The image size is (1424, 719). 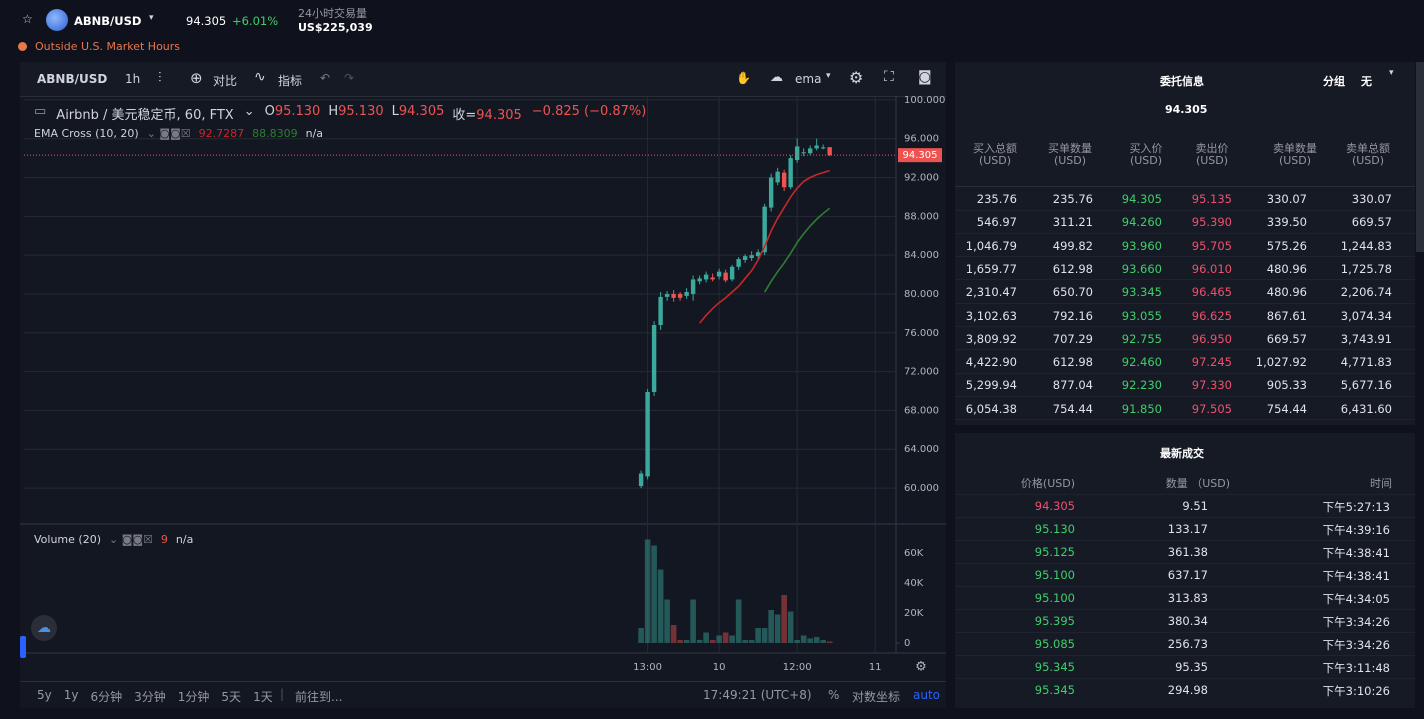 What do you see at coordinates (260, 77) in the screenshot?
I see `indicator-icon: ∿` at bounding box center [260, 77].